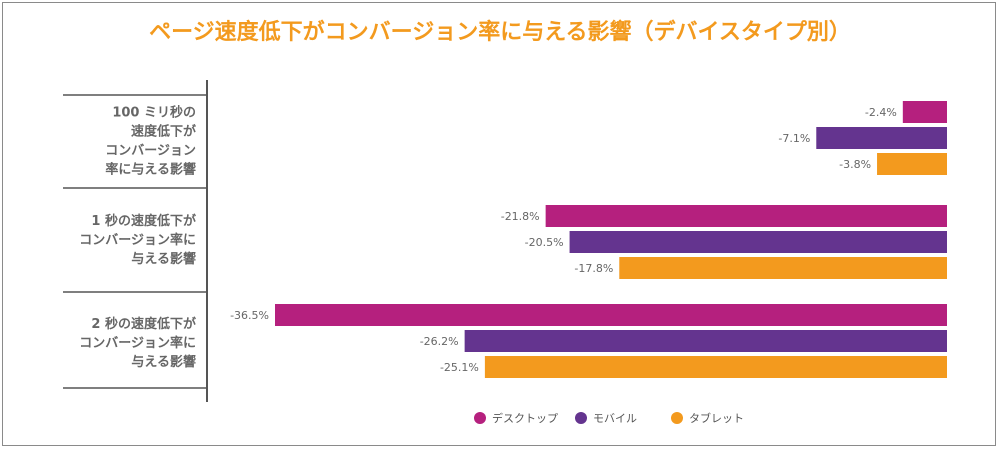 This screenshot has width=1000, height=450. What do you see at coordinates (143, 221) in the screenshot?
I see `category-label: 1 秒の速度低下が` at bounding box center [143, 221].